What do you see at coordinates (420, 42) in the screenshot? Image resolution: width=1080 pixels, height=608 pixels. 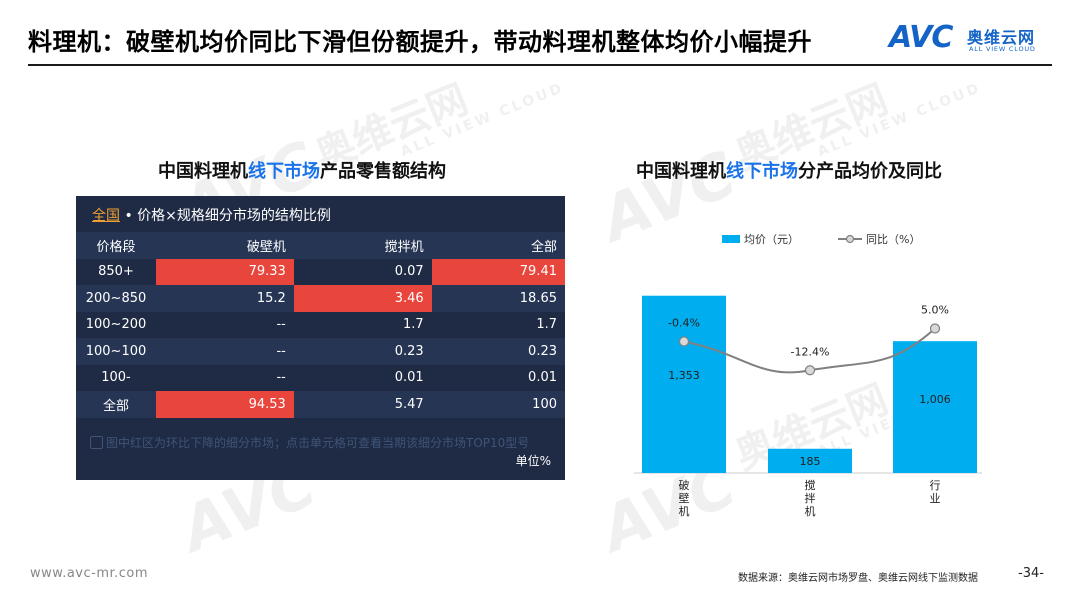 I see `page-title: 料理机：破壁机均价同比下滑但份额提升，带动料理机整体均价小幅提升` at bounding box center [420, 42].